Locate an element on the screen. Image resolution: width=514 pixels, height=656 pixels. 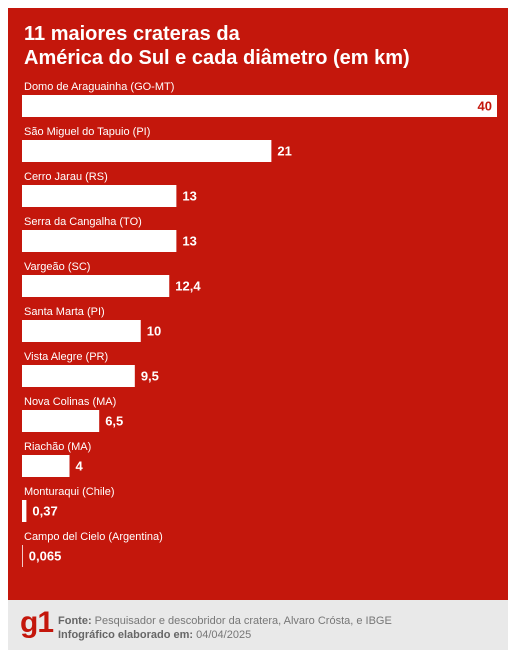
value-label: 0,065 is located at coordinates (45, 555).